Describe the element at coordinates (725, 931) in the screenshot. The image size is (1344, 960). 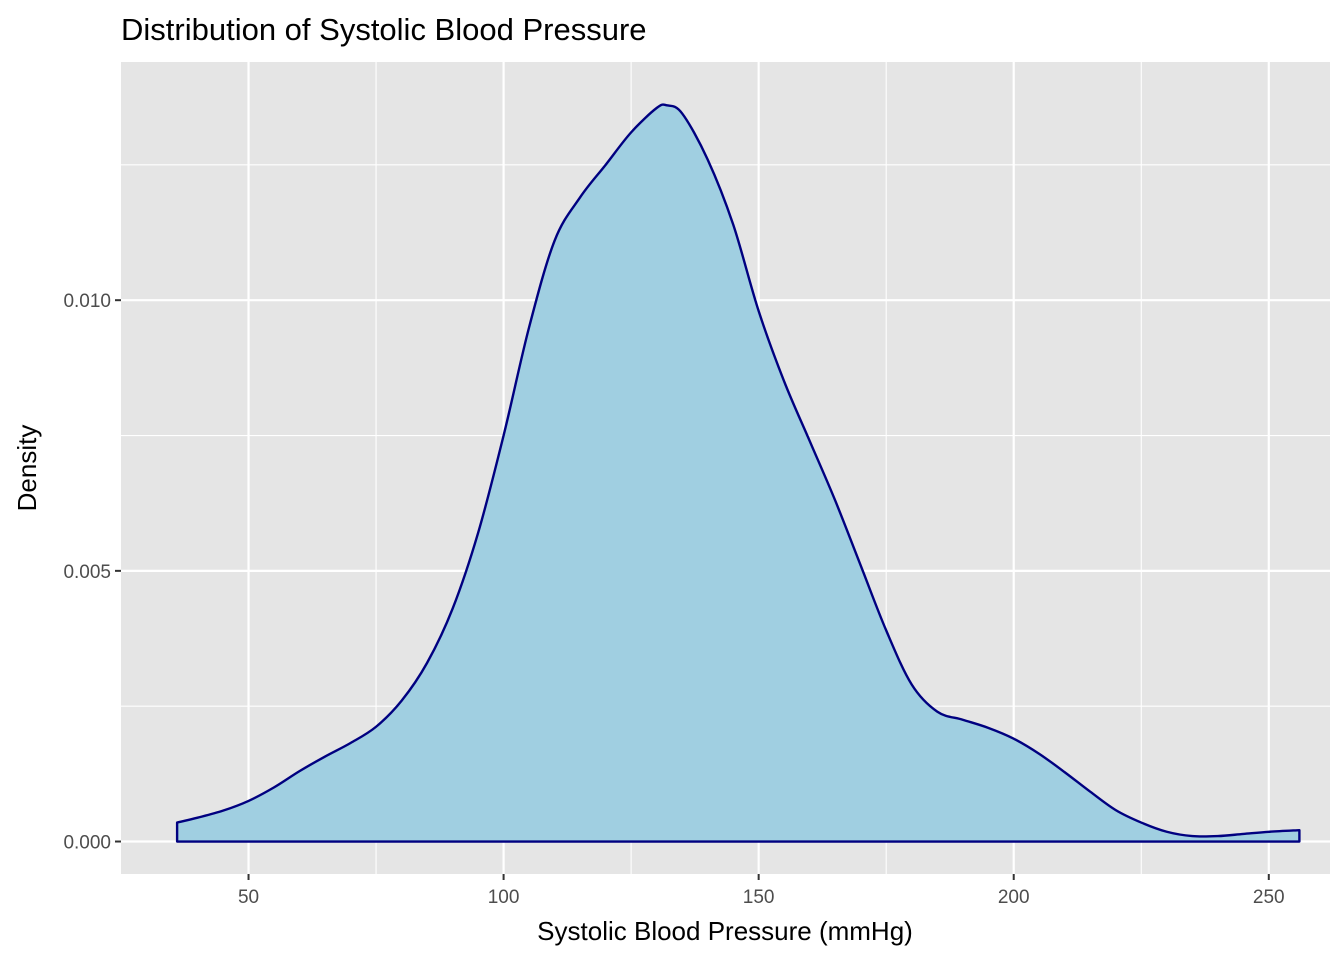
I see `x-axis-title: Systolic Blood Pressure (mmHg)` at that location.